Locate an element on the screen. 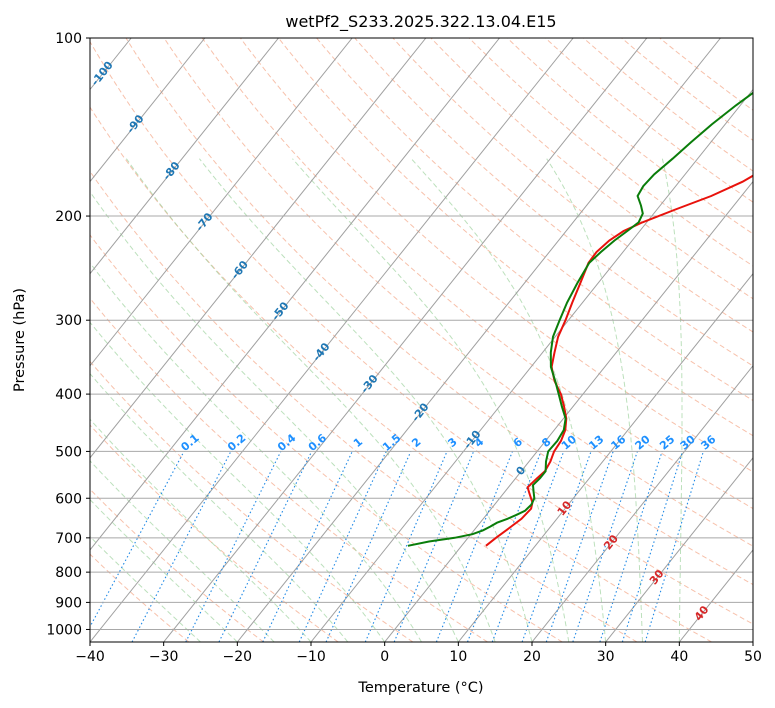 The height and width of the screenshot is (708, 775). x-tick-label: 0 is located at coordinates (384, 657).